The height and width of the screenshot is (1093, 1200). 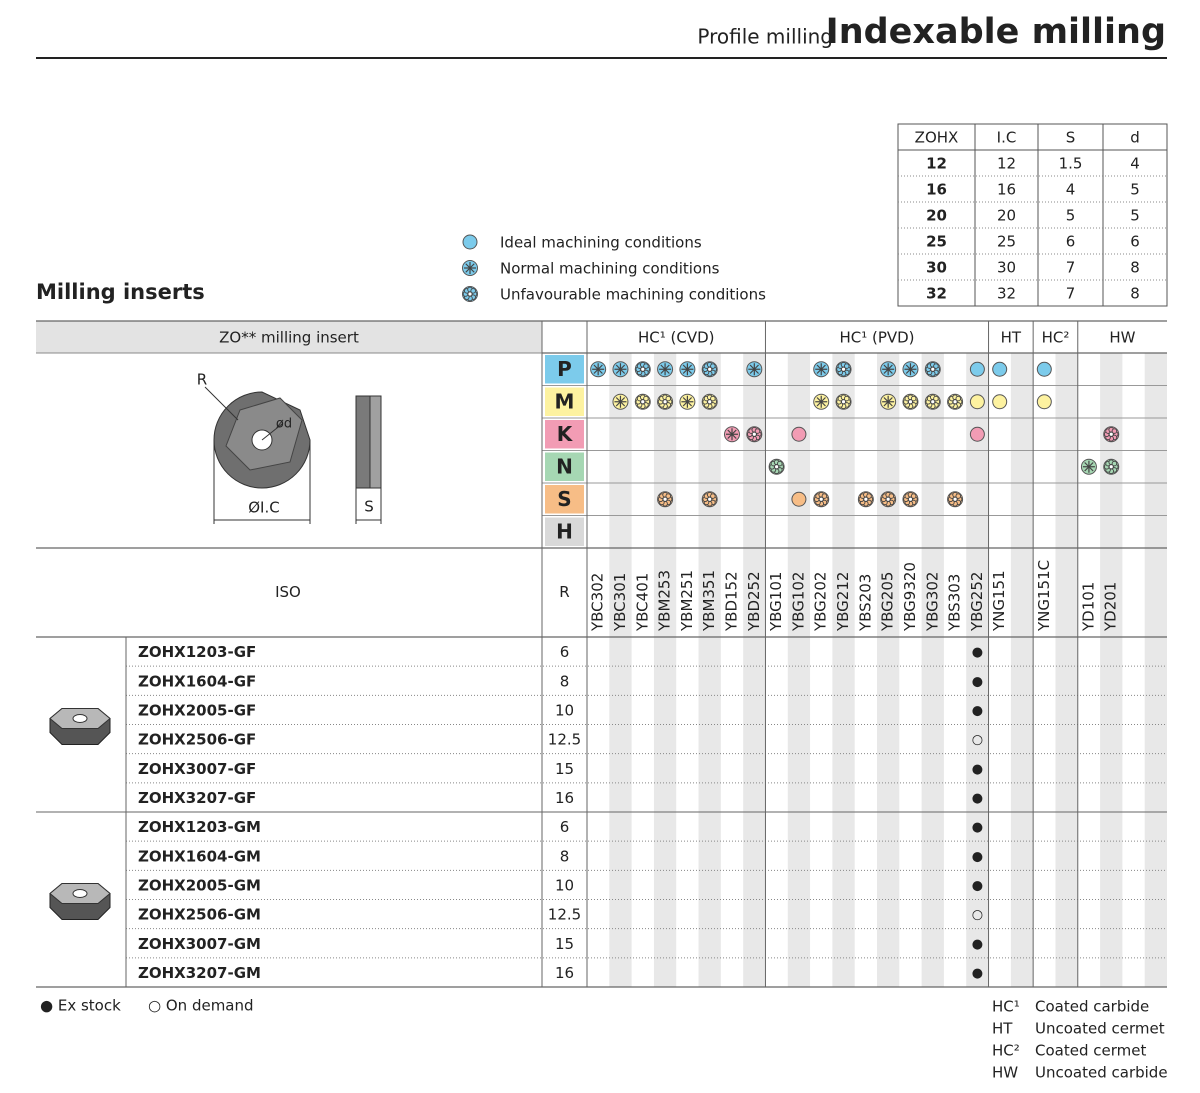 I want to click on r-value: 15, so click(x=564, y=769).